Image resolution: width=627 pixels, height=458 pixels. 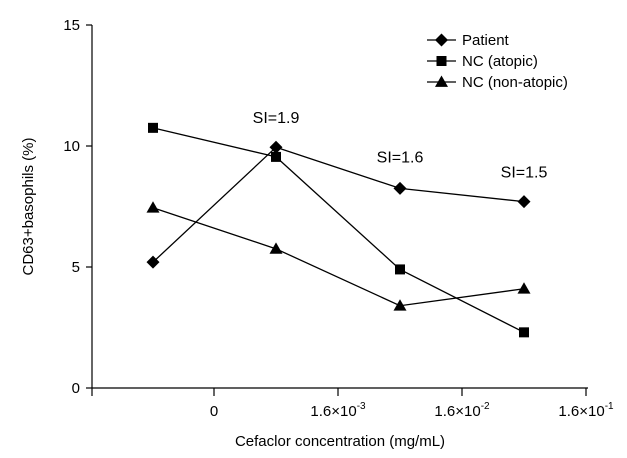 I want to click on y-axis-title: CD63+basophils (%), so click(x=28, y=207).